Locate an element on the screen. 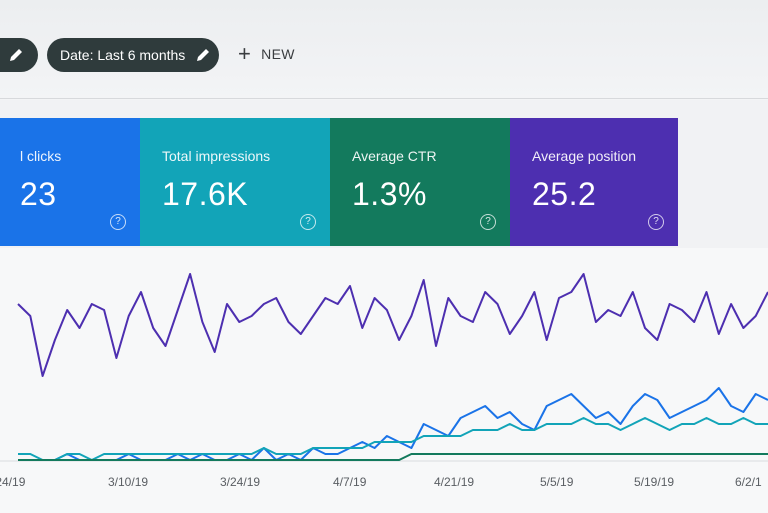  metric-card-average-position: Average position 25.2 ? is located at coordinates (594, 182).